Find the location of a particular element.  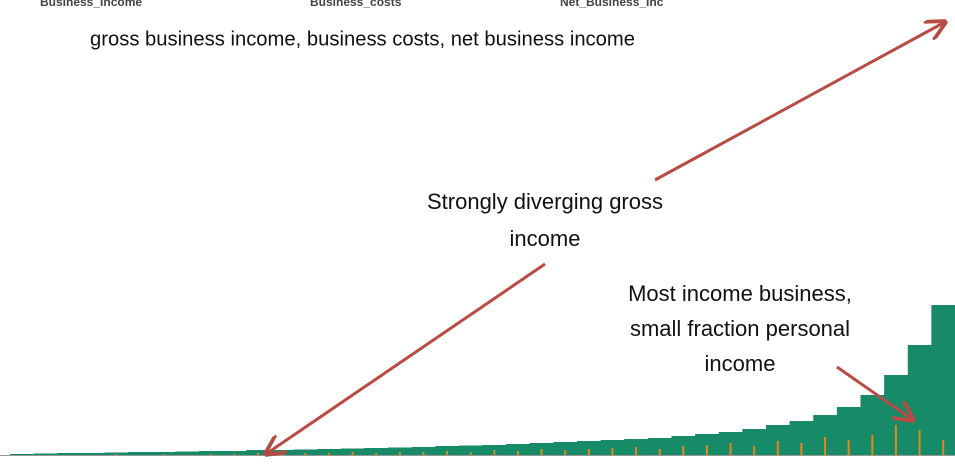

annotation: Strongly diverging gross is located at coordinates (545, 201).